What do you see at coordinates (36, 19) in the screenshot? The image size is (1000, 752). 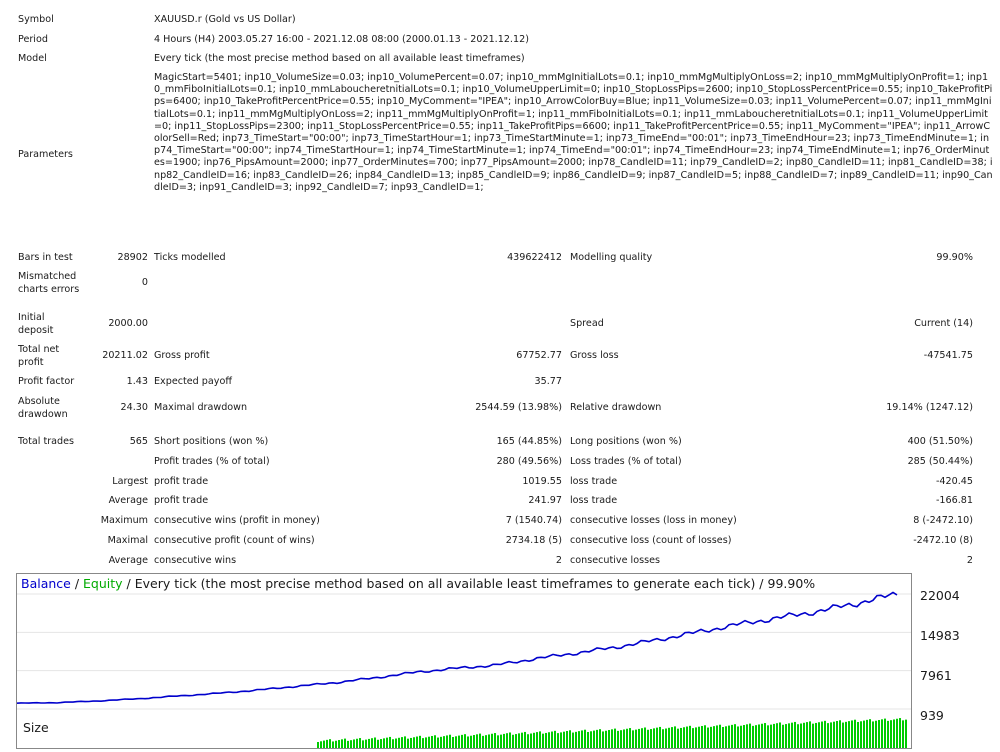 I see `symbol-label: Symbol` at bounding box center [36, 19].